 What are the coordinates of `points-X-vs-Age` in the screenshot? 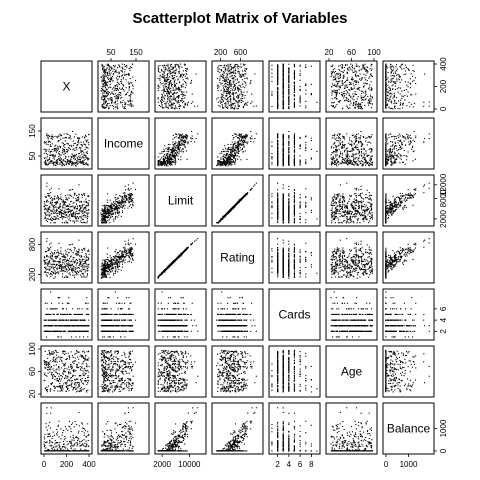 It's located at (351, 86).